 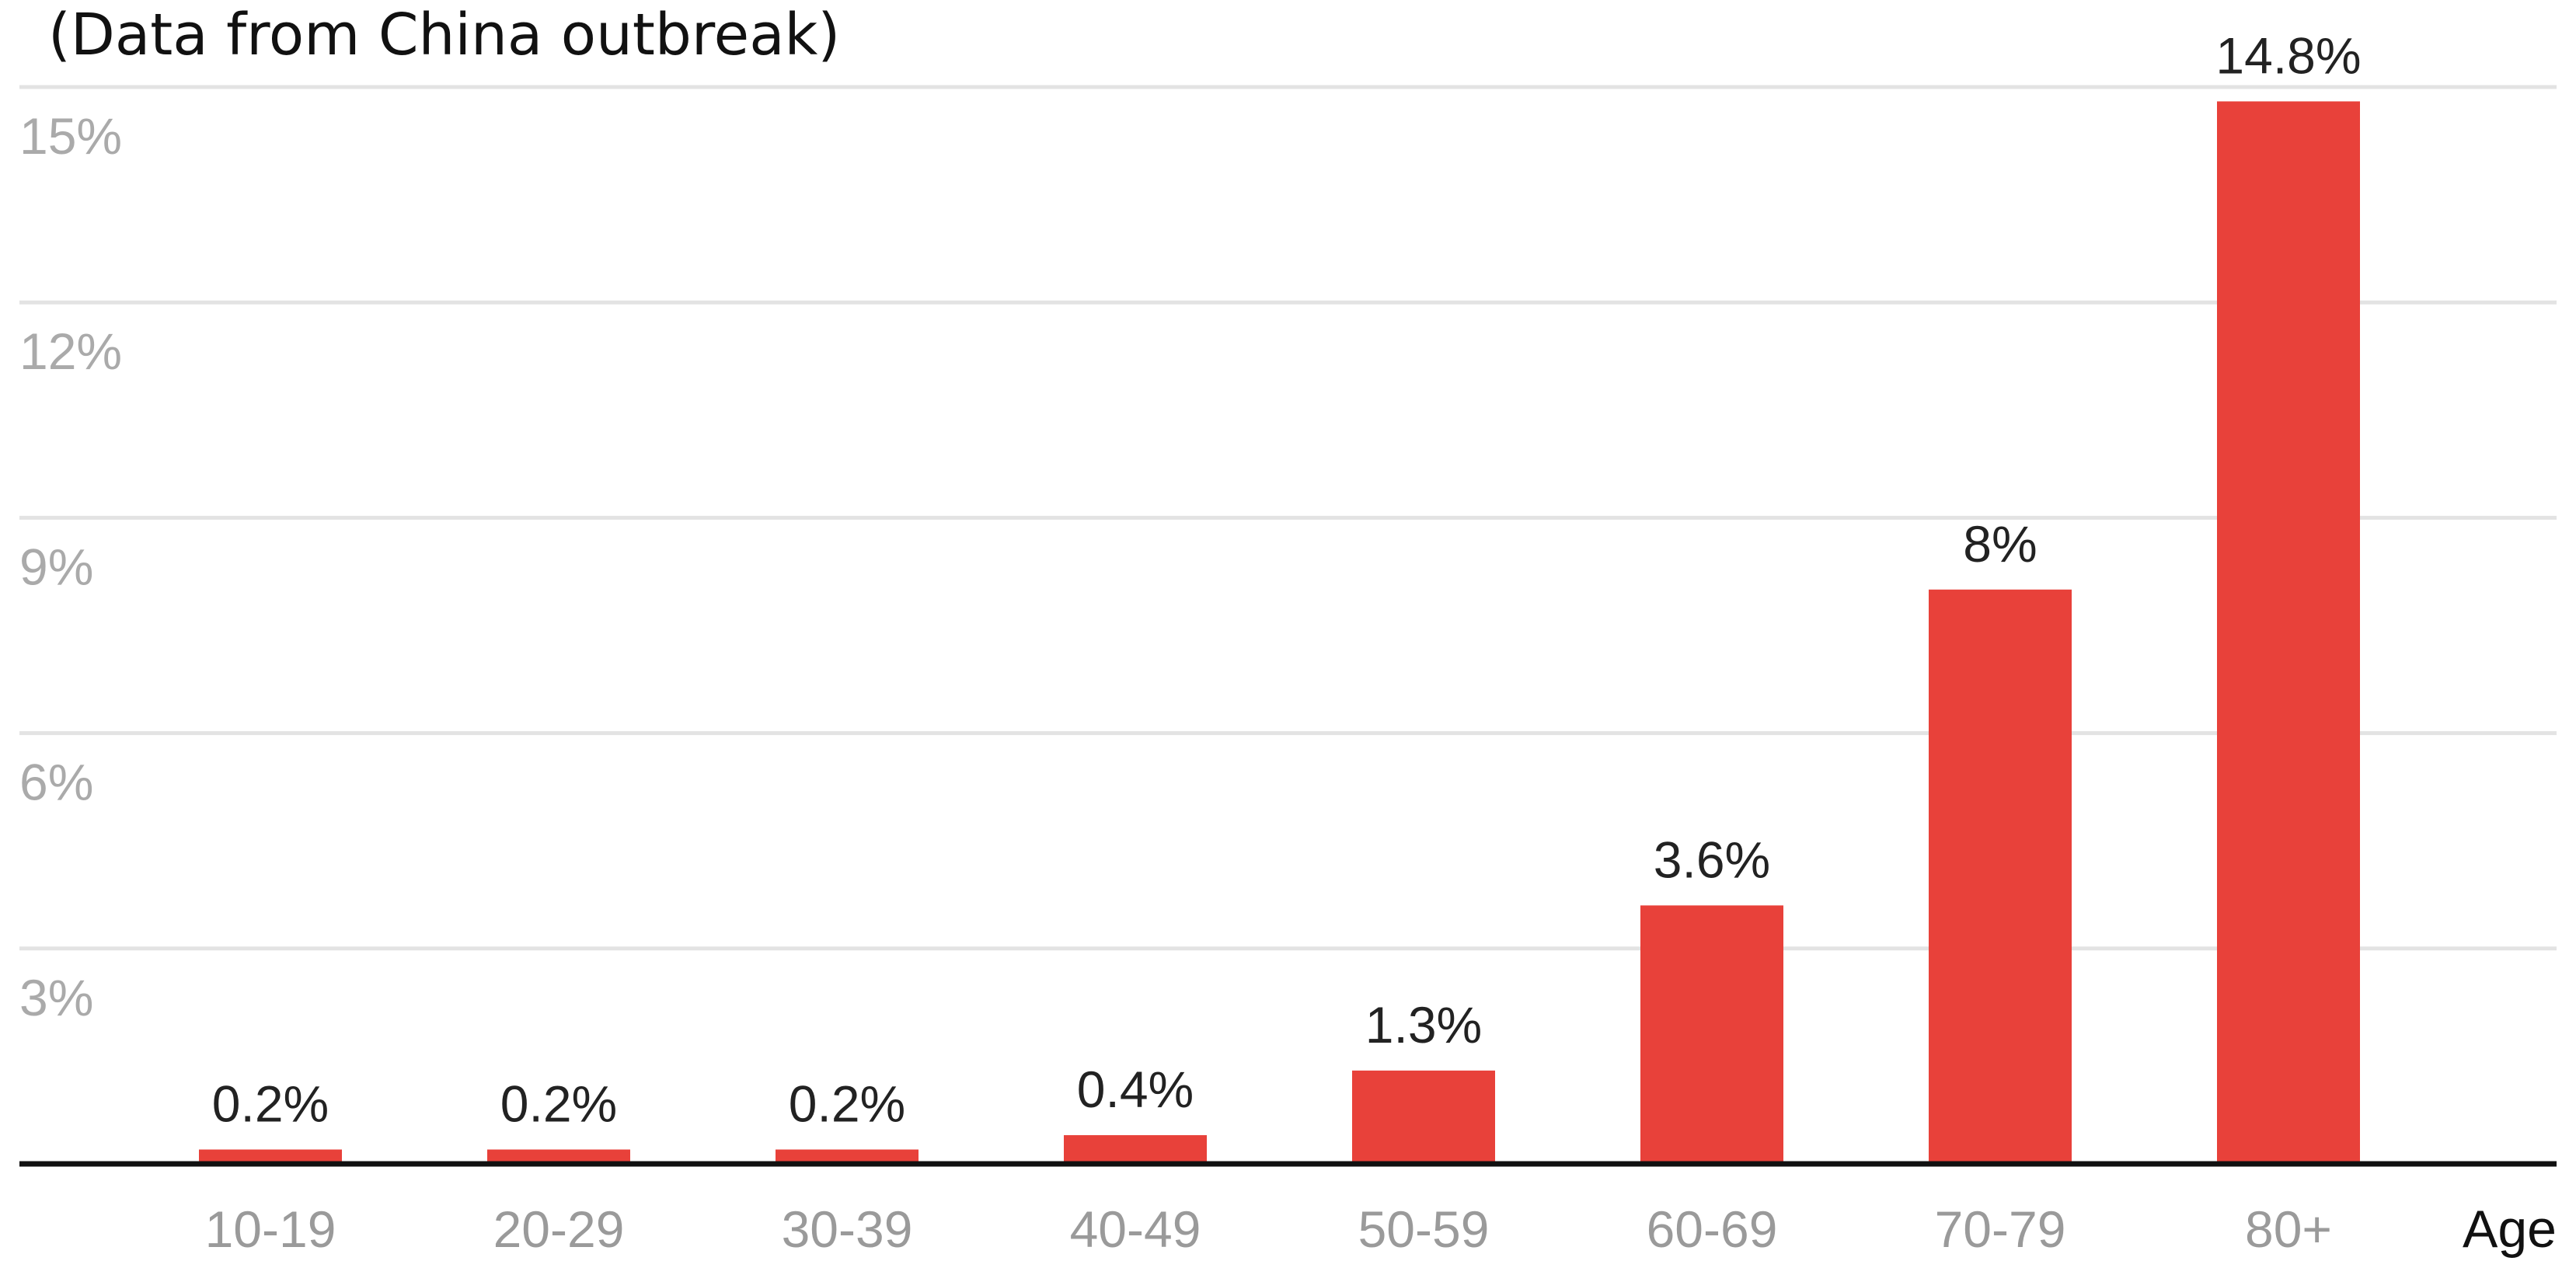 What do you see at coordinates (1423, 1025) in the screenshot?
I see `data-label: 1.3%` at bounding box center [1423, 1025].